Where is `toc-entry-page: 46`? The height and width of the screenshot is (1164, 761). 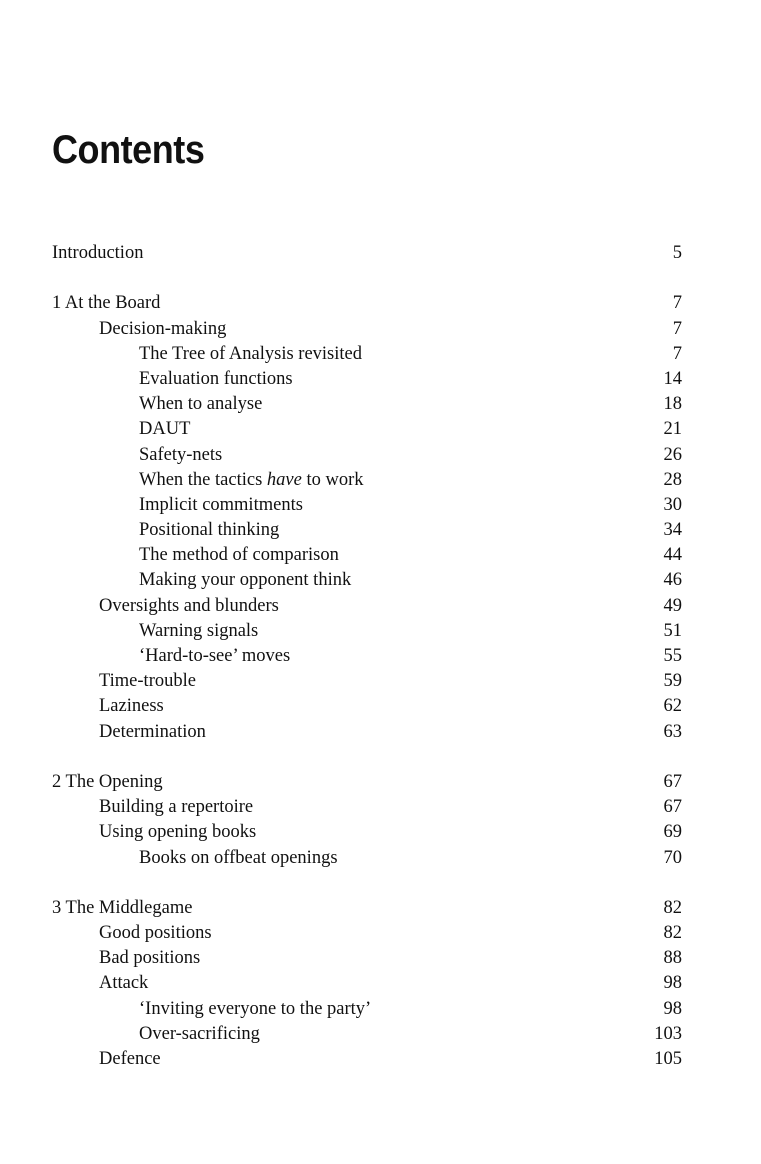 toc-entry-page: 46 is located at coordinates (673, 580).